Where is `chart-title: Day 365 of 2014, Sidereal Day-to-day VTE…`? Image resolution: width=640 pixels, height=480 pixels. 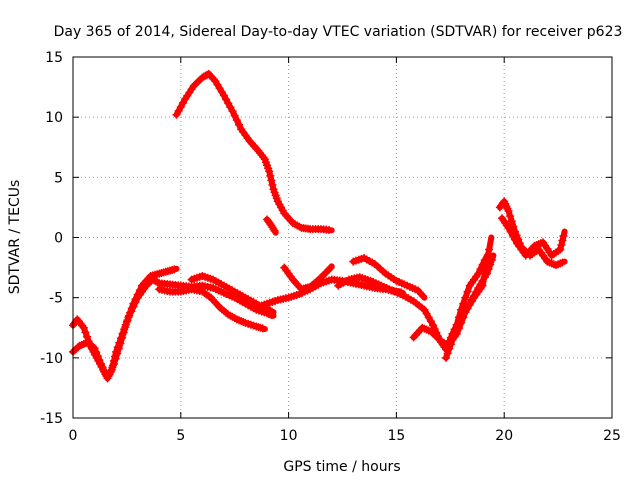
chart-title: Day 365 of 2014, Sidereal Day-to-day VTE… is located at coordinates (338, 32).